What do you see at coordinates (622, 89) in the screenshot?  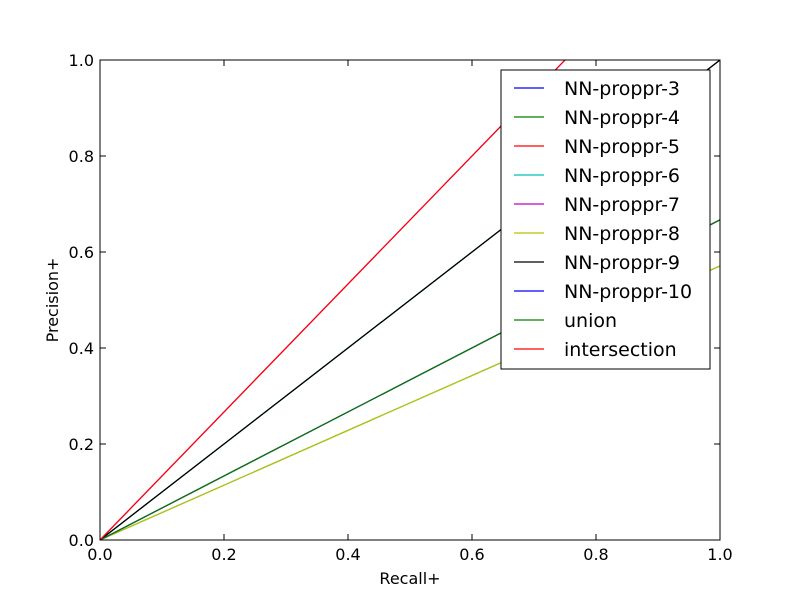 I see `legend-label: NN-proppr-3` at bounding box center [622, 89].